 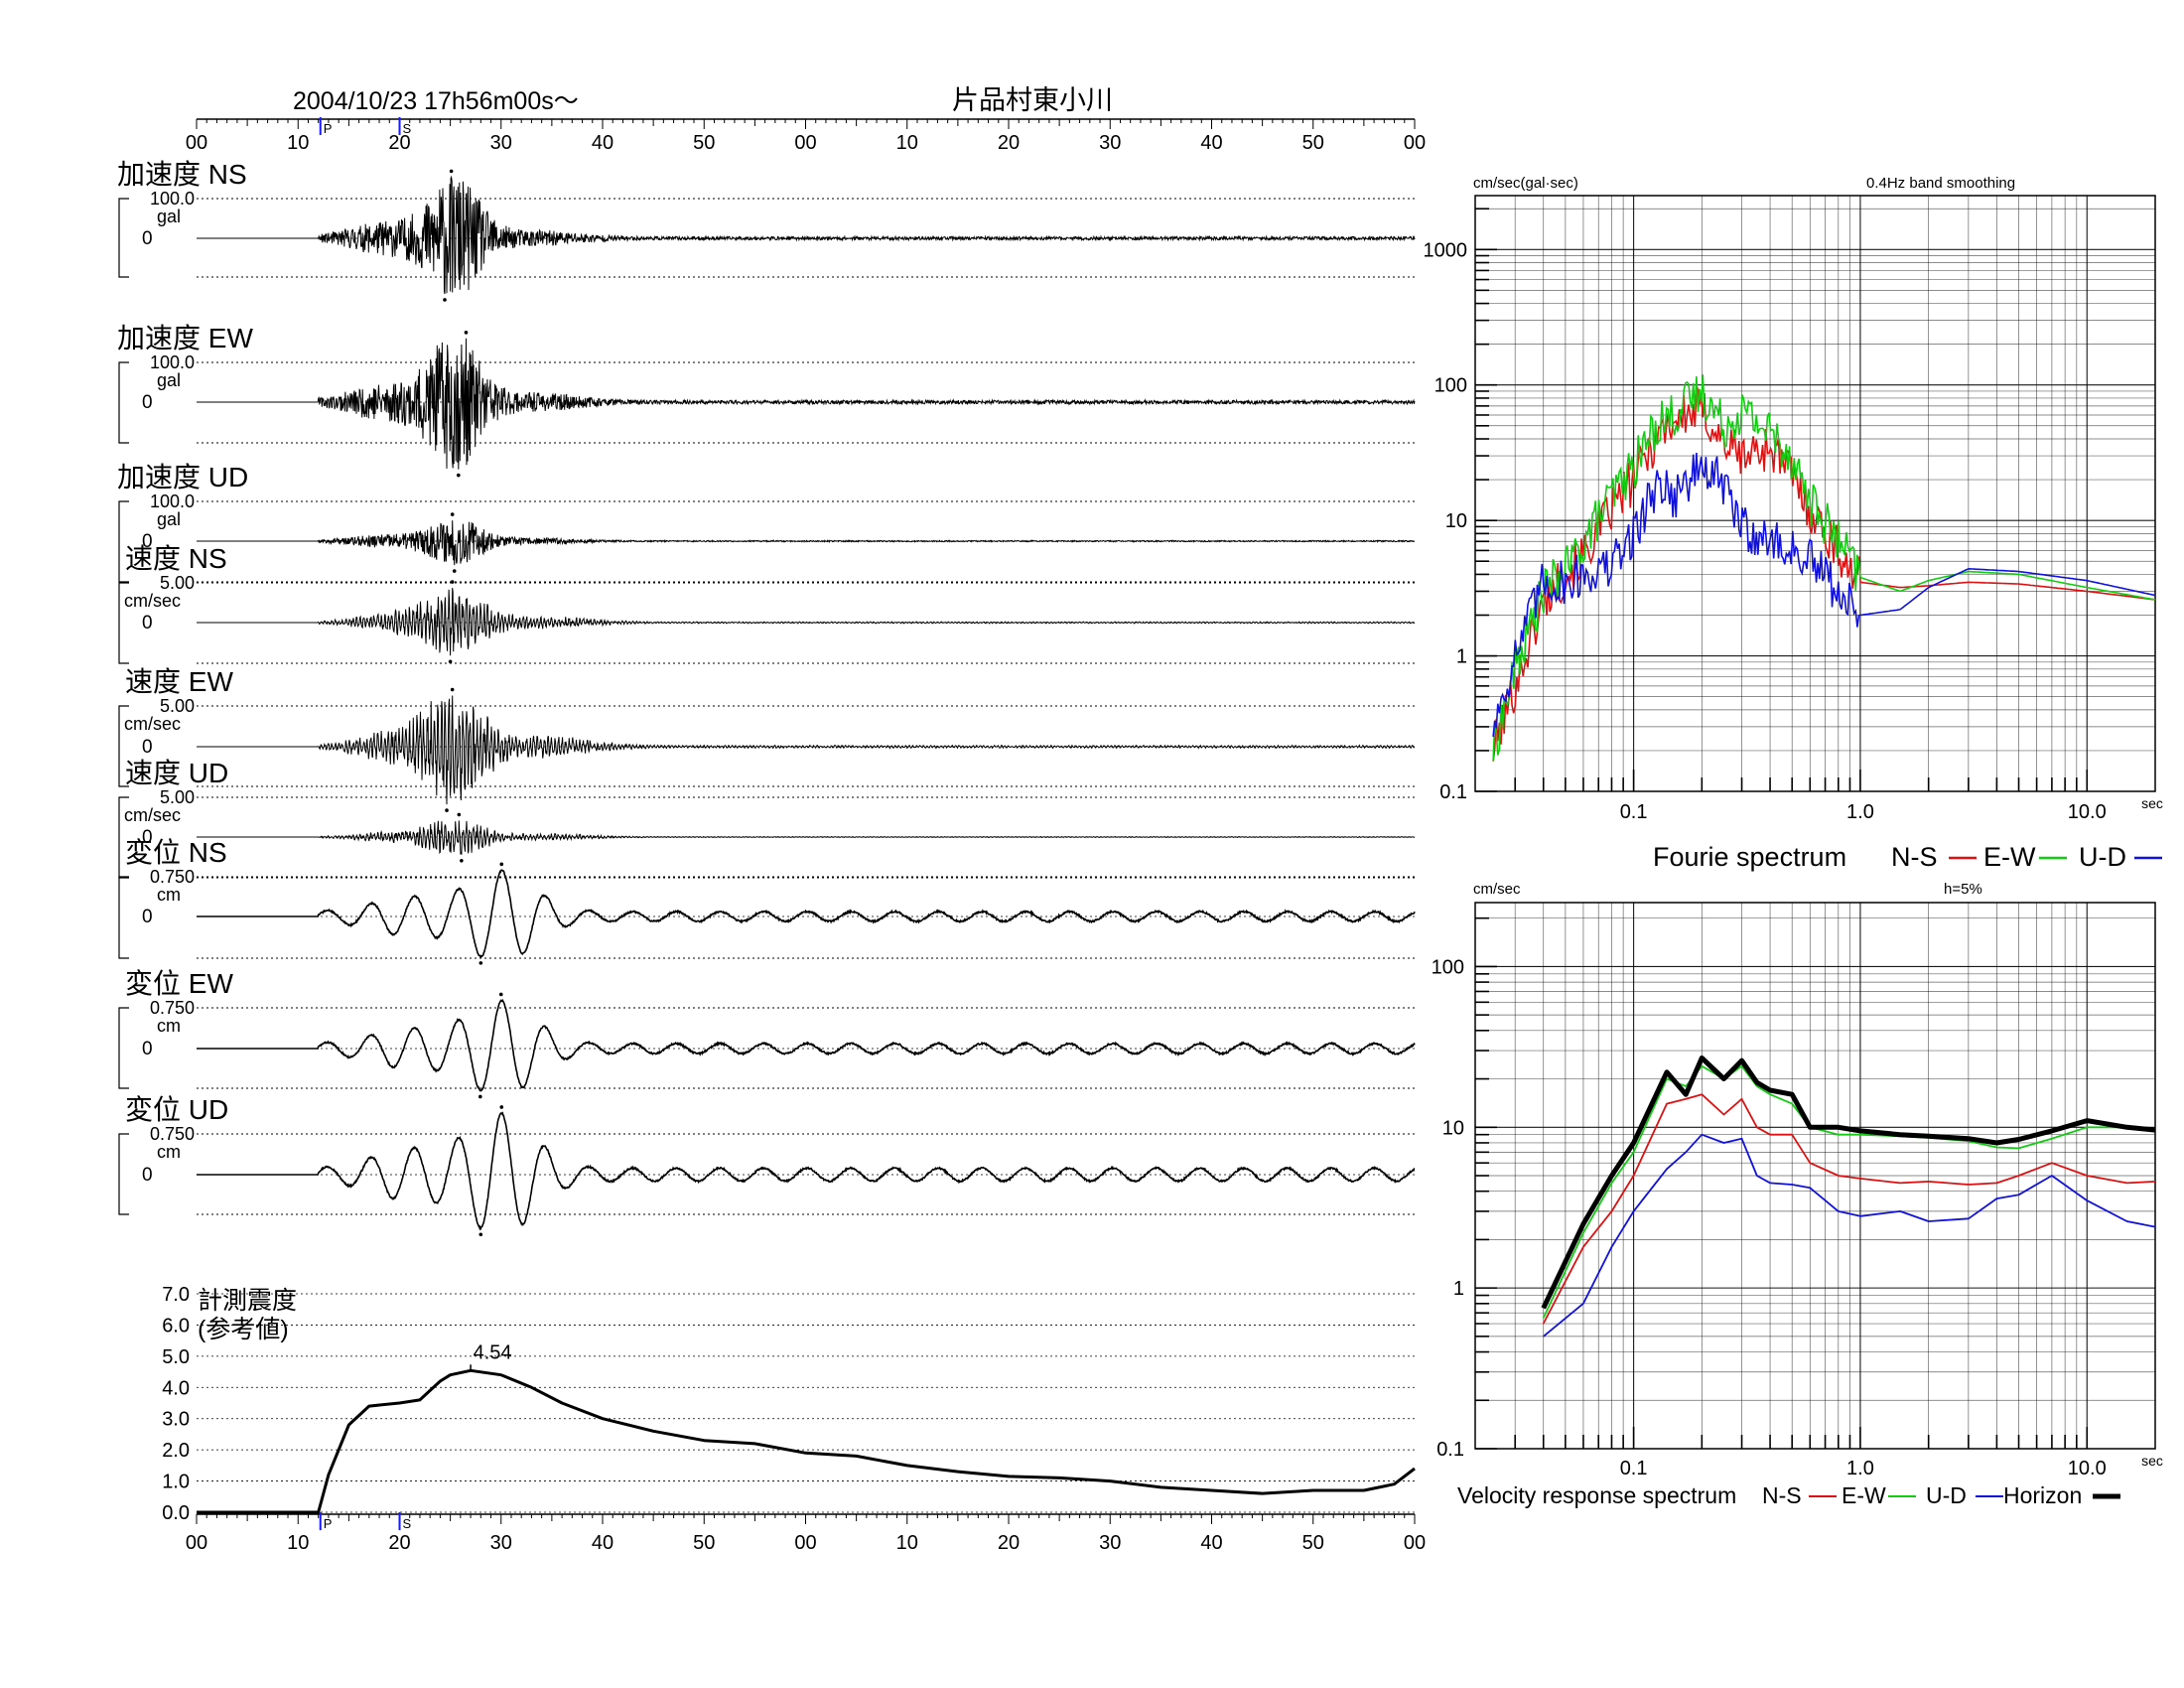 What do you see at coordinates (1450, 386) in the screenshot?
I see `fourier-ytick-label: 100` at bounding box center [1450, 386].